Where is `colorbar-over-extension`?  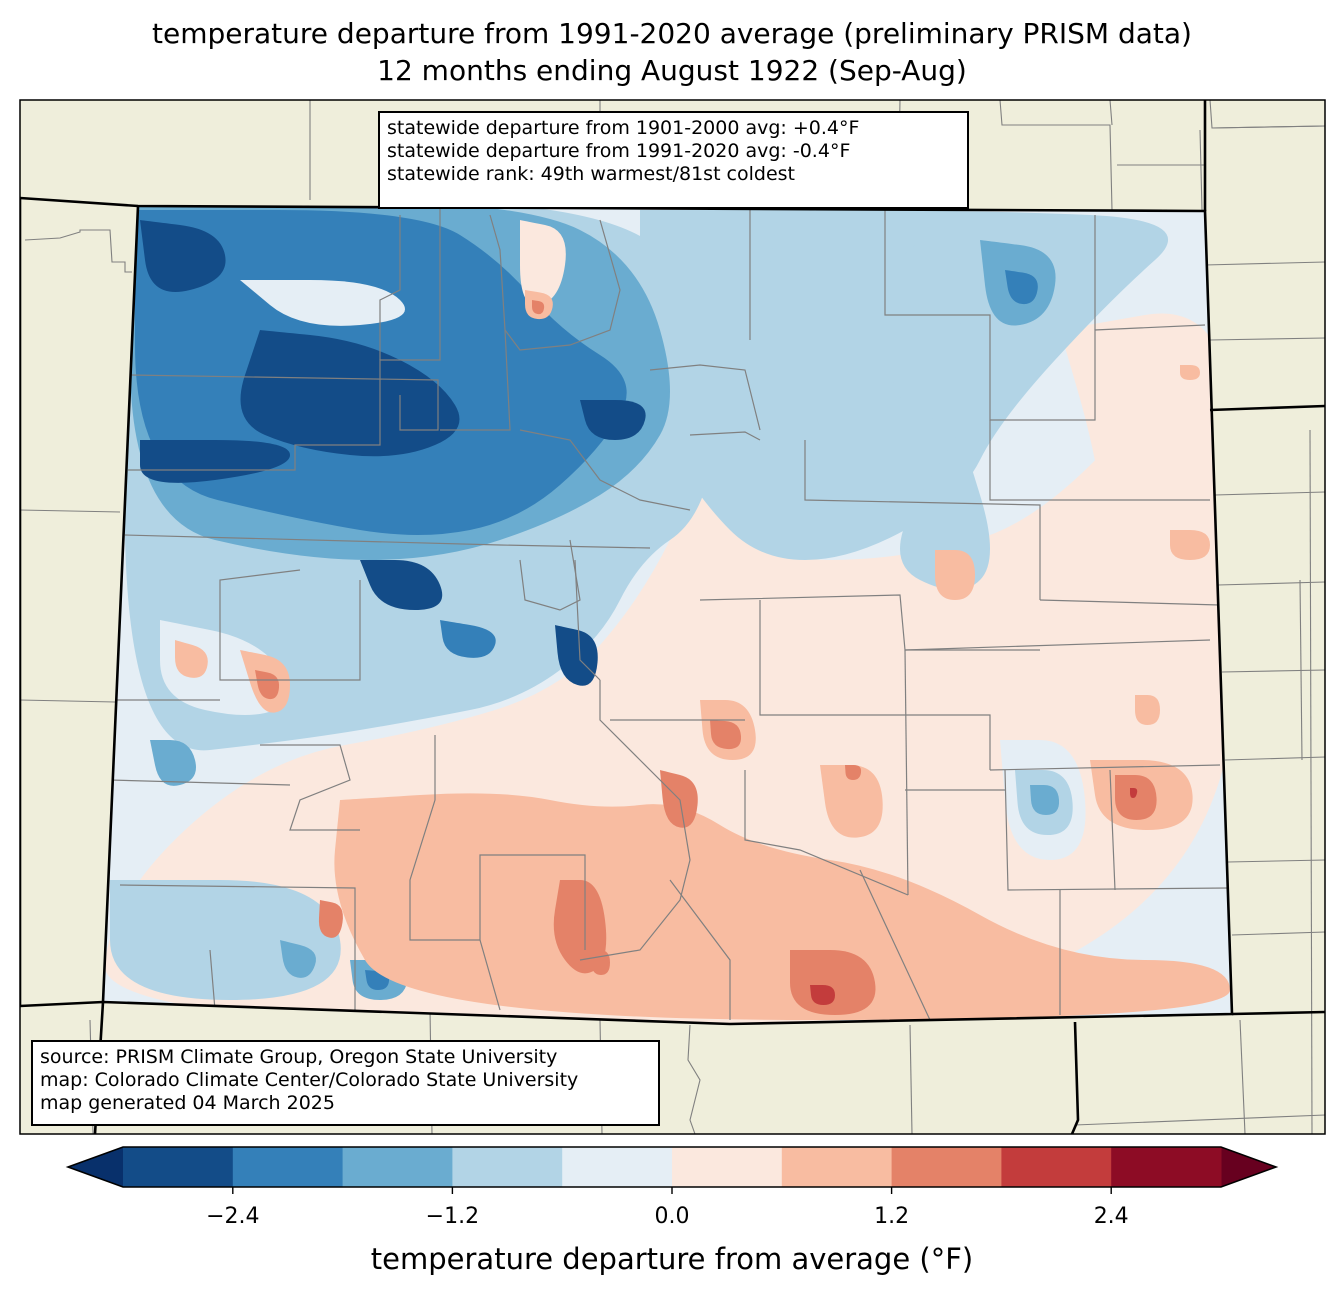 colorbar-over-extension is located at coordinates (1248, 1167).